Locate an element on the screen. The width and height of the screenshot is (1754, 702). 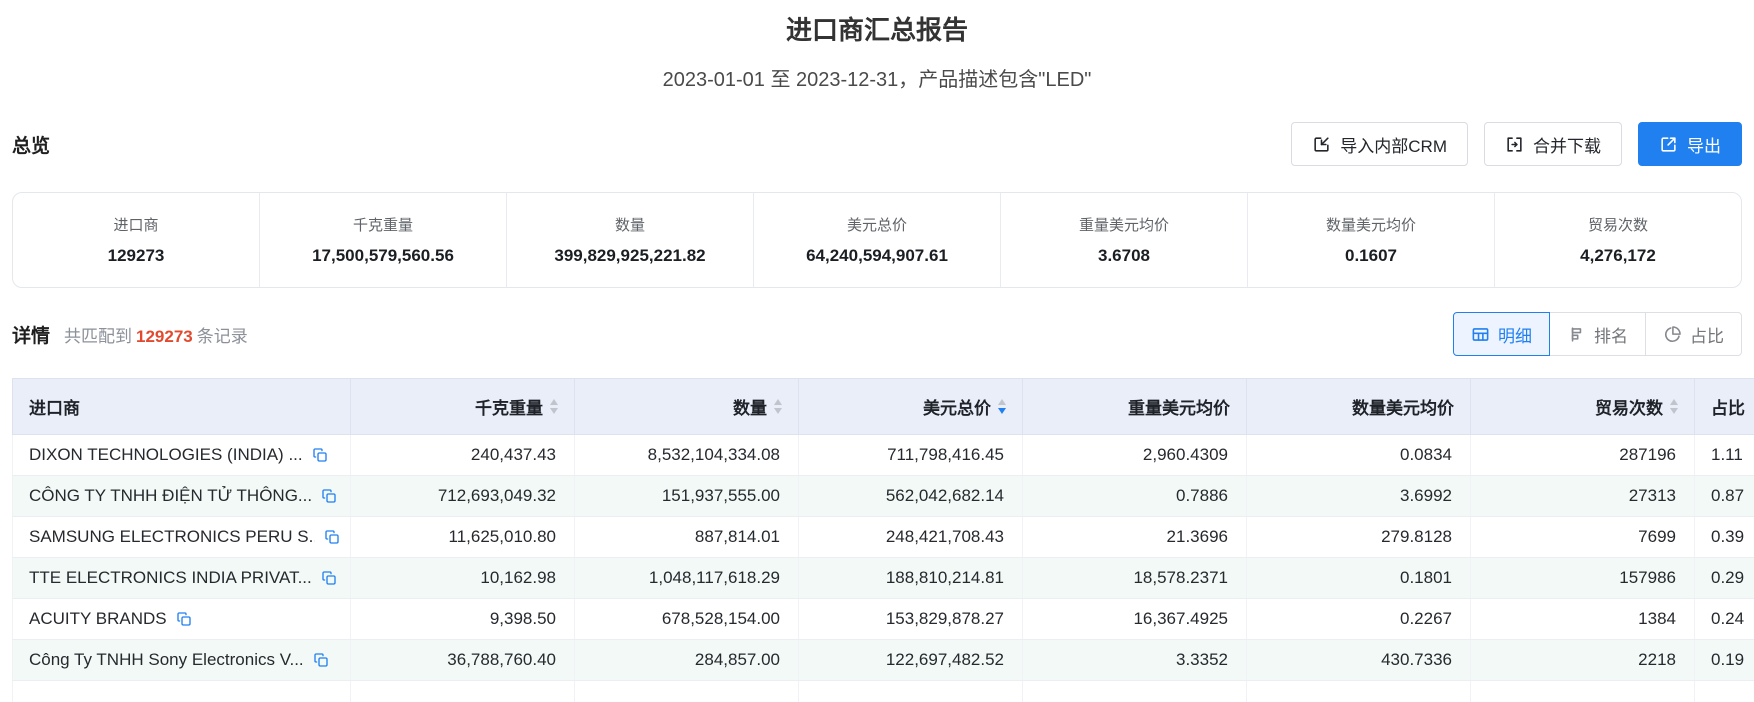
import-crm-button: 导入内部CRM is located at coordinates (1379, 144).